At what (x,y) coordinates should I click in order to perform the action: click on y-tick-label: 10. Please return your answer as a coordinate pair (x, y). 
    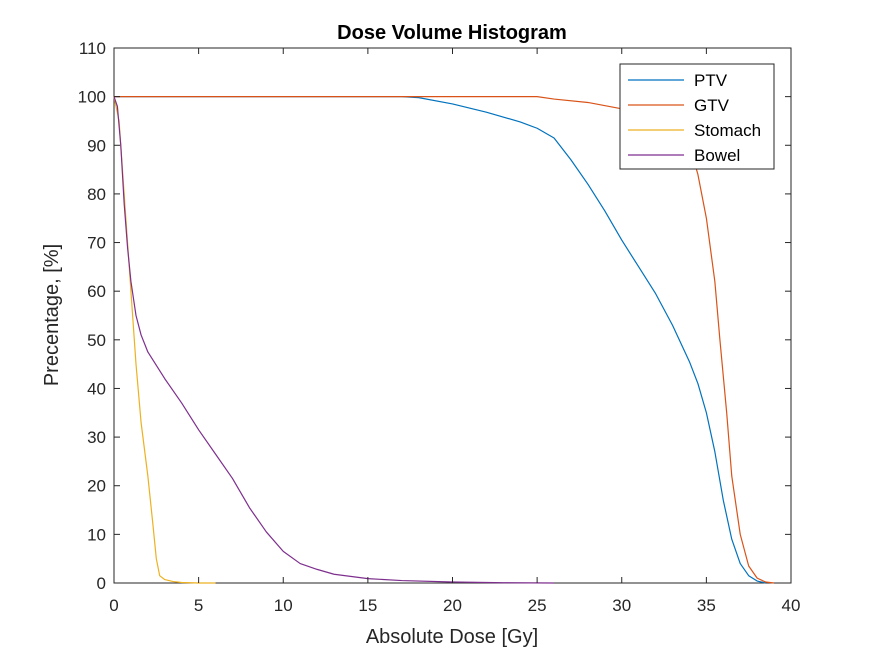
    Looking at the image, I should click on (96, 534).